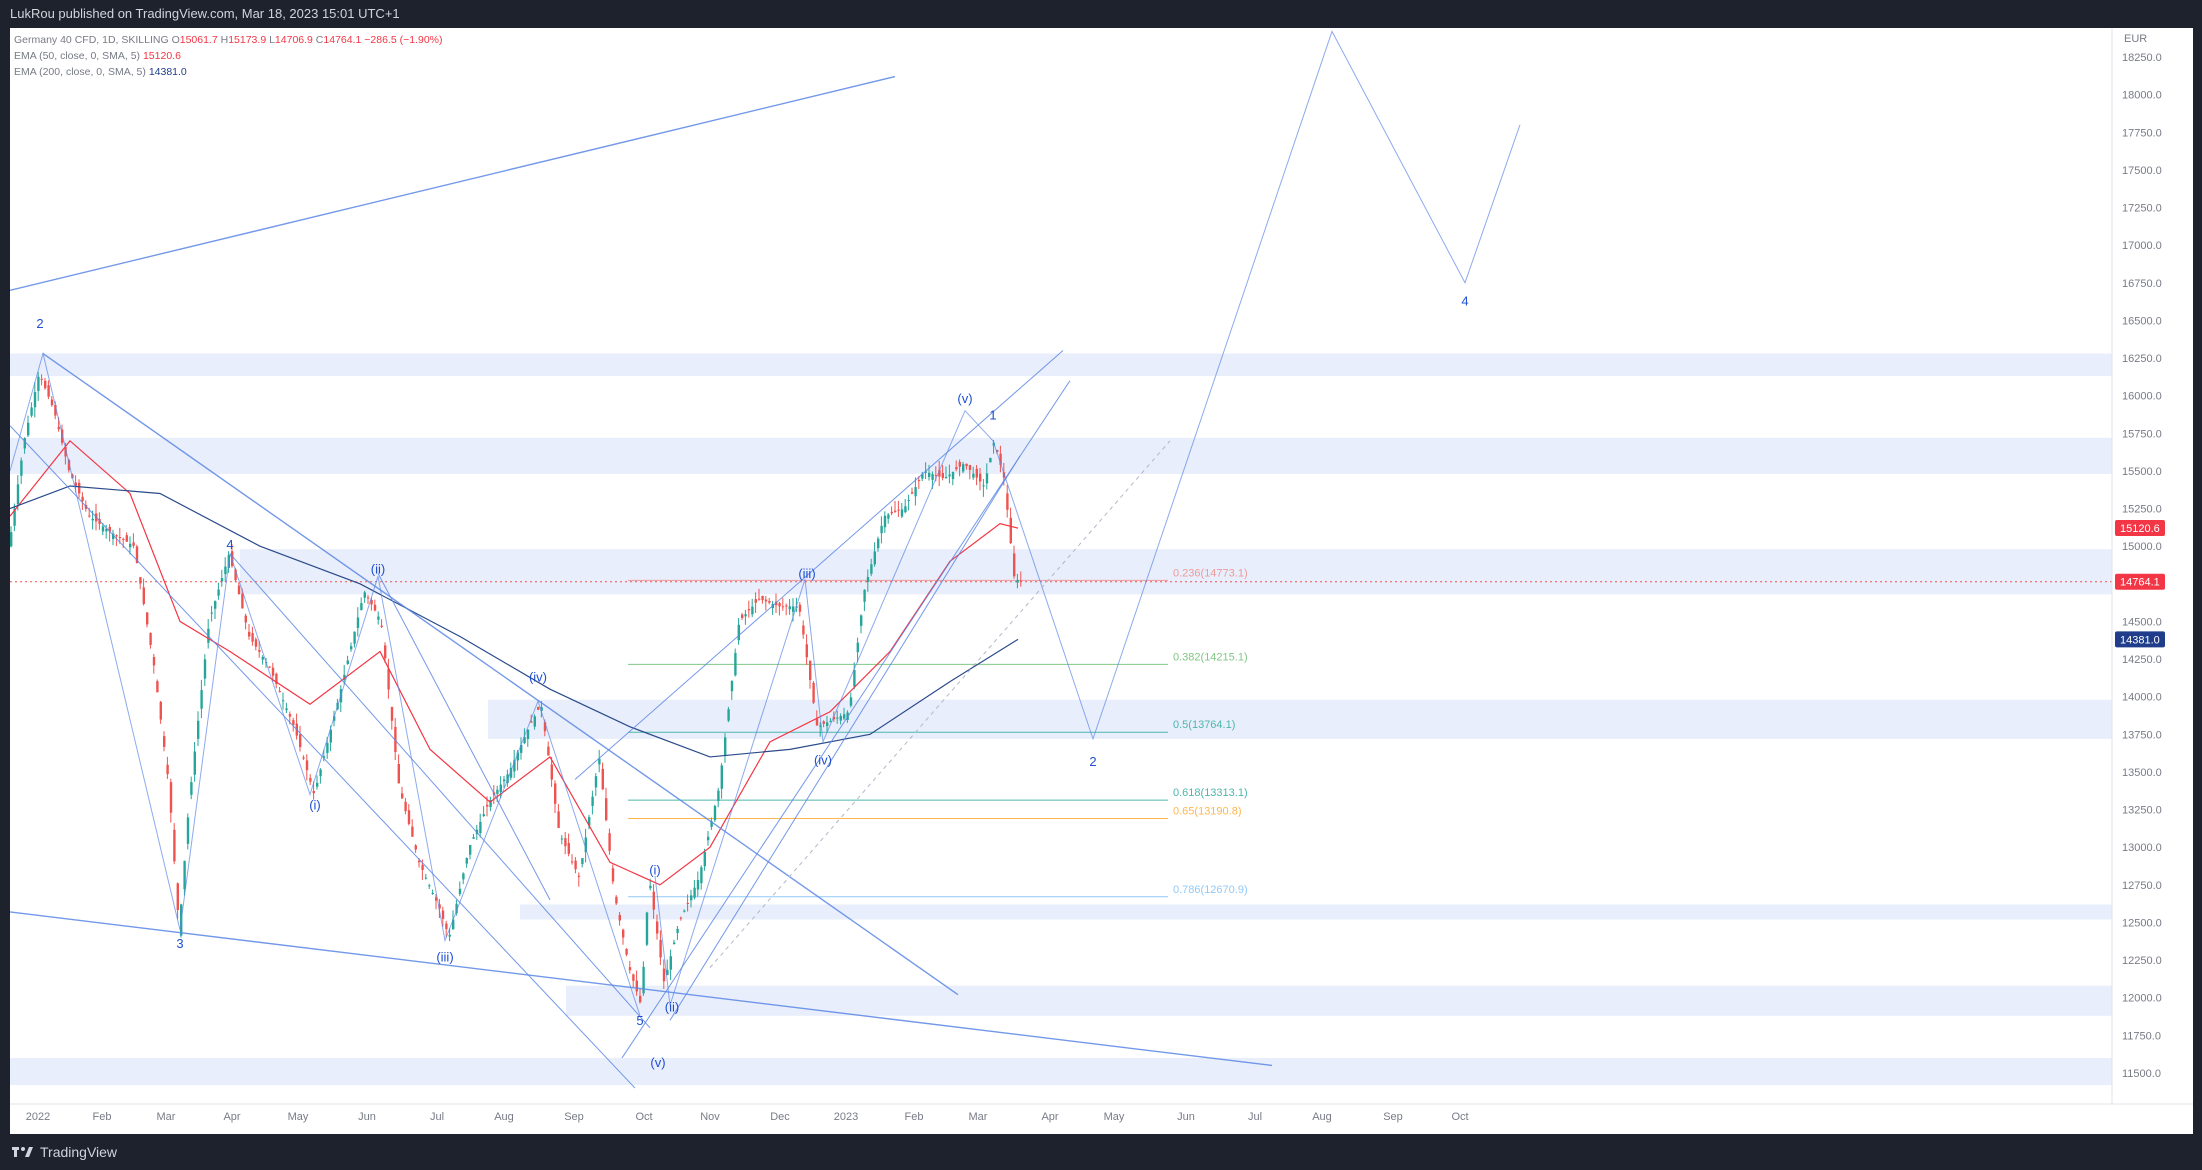 The image size is (2202, 1170). Describe the element at coordinates (248, 40) in the screenshot. I see `legend-high: 15173.9` at that location.